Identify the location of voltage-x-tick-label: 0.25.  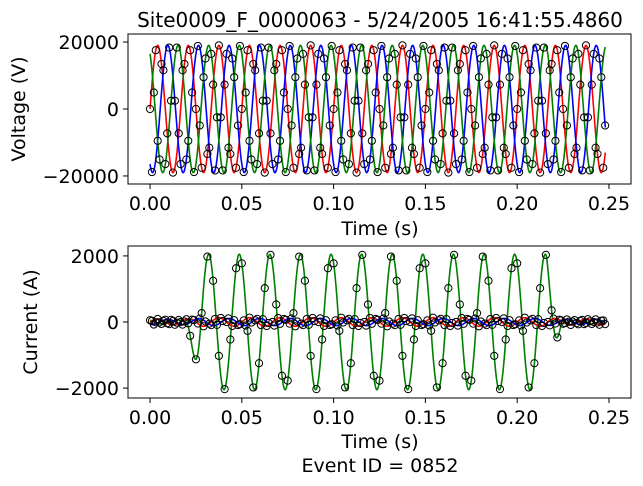
(609, 204).